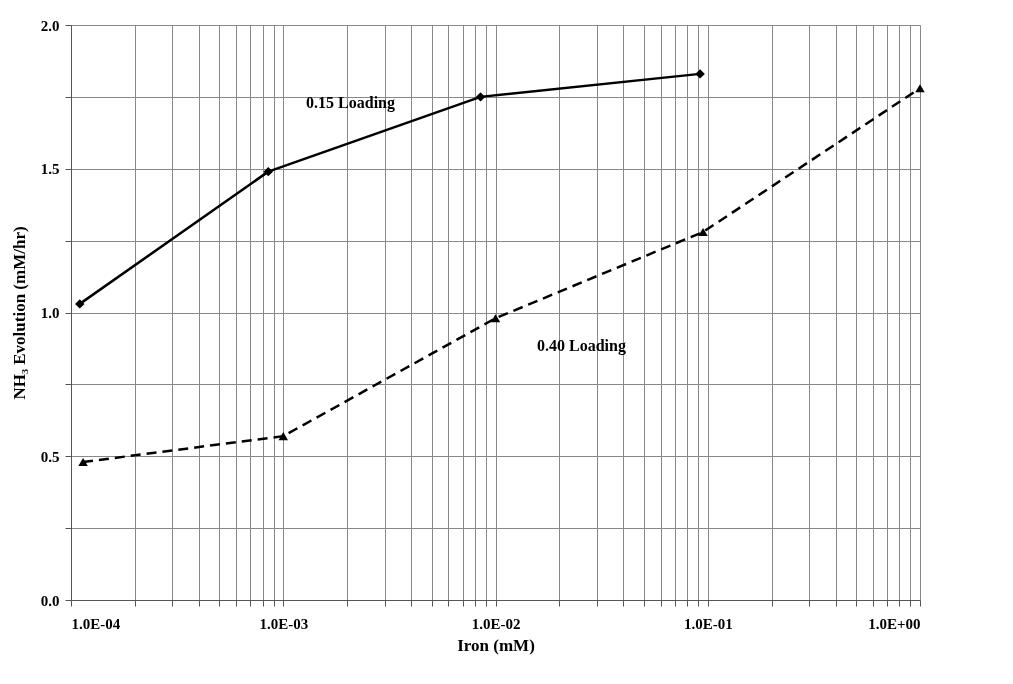  What do you see at coordinates (284, 623) in the screenshot?
I see `x-tick-label: 1.0E-03` at bounding box center [284, 623].